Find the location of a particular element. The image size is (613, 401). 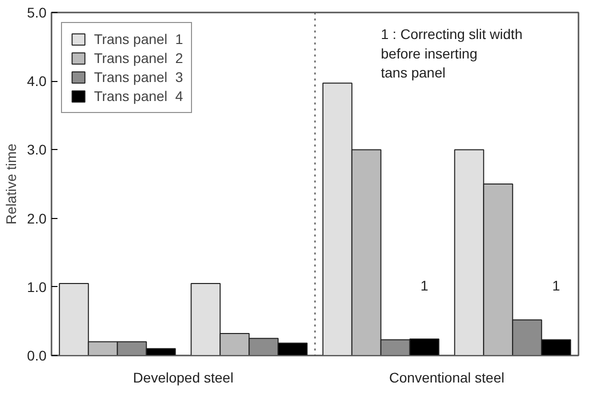

y-tick-label: 3.0 is located at coordinates (37, 150).